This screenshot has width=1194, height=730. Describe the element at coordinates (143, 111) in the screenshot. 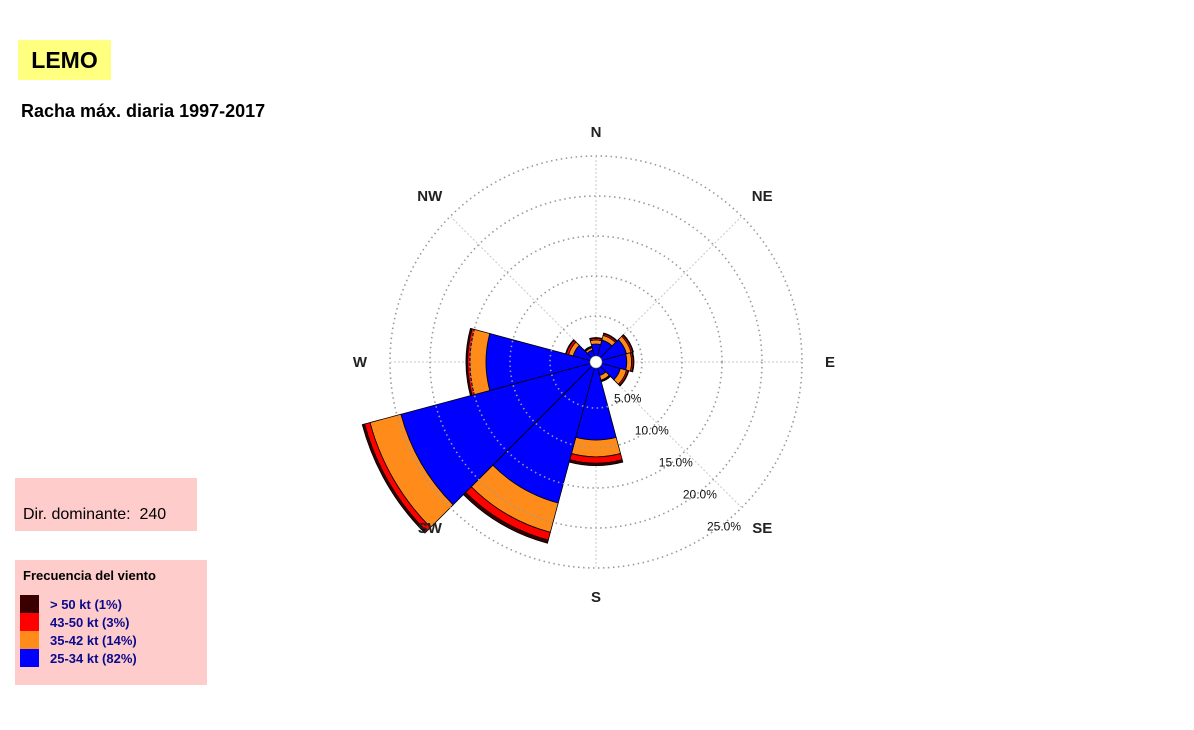

I see `chart-subtitle: Racha máx. diaria 1997-2017` at that location.